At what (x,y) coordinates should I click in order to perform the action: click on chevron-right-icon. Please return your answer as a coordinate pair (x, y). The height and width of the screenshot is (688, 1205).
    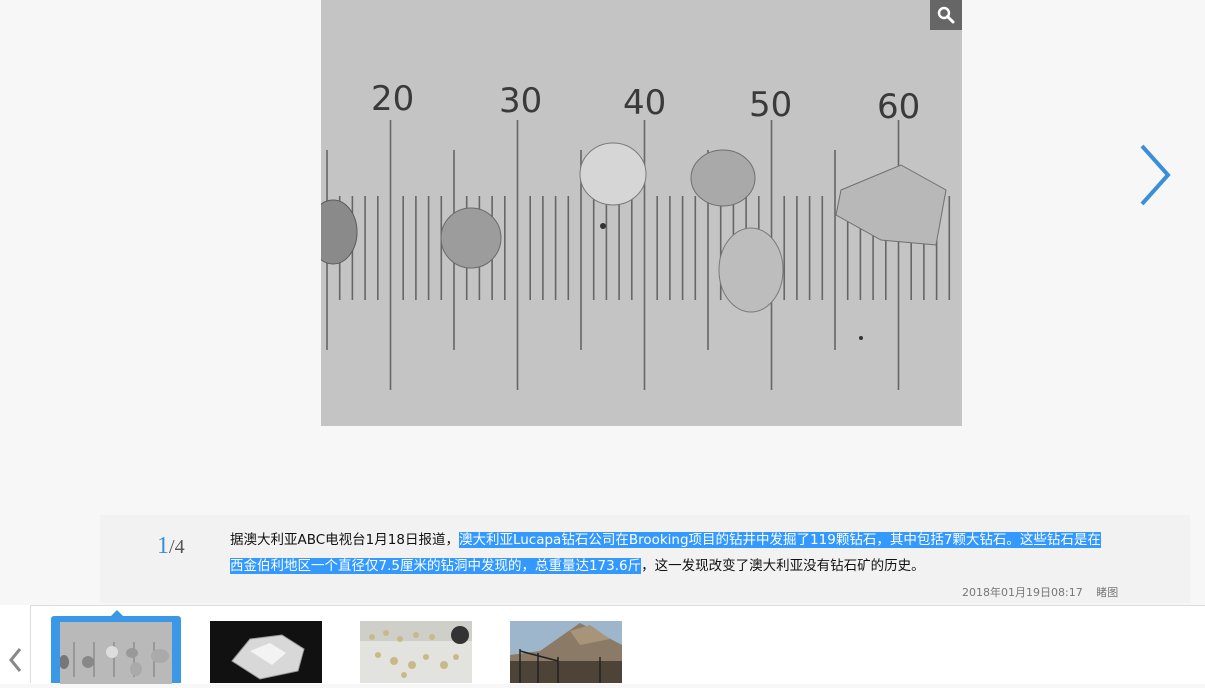
    Looking at the image, I should click on (1155, 175).